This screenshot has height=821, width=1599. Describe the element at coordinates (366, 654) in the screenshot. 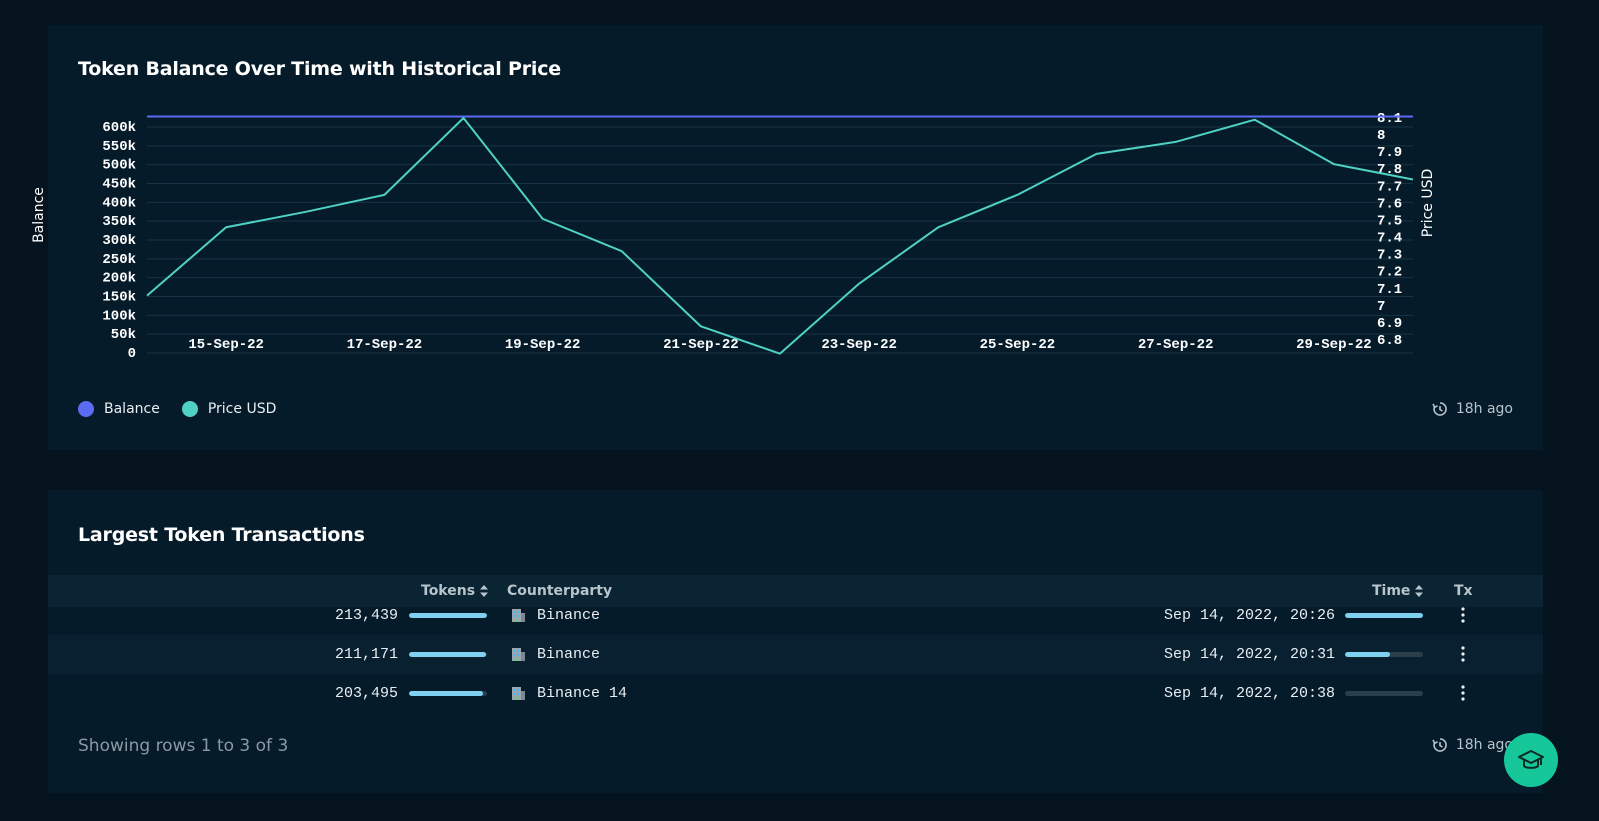

I see `tokens-cell: 211,171` at that location.